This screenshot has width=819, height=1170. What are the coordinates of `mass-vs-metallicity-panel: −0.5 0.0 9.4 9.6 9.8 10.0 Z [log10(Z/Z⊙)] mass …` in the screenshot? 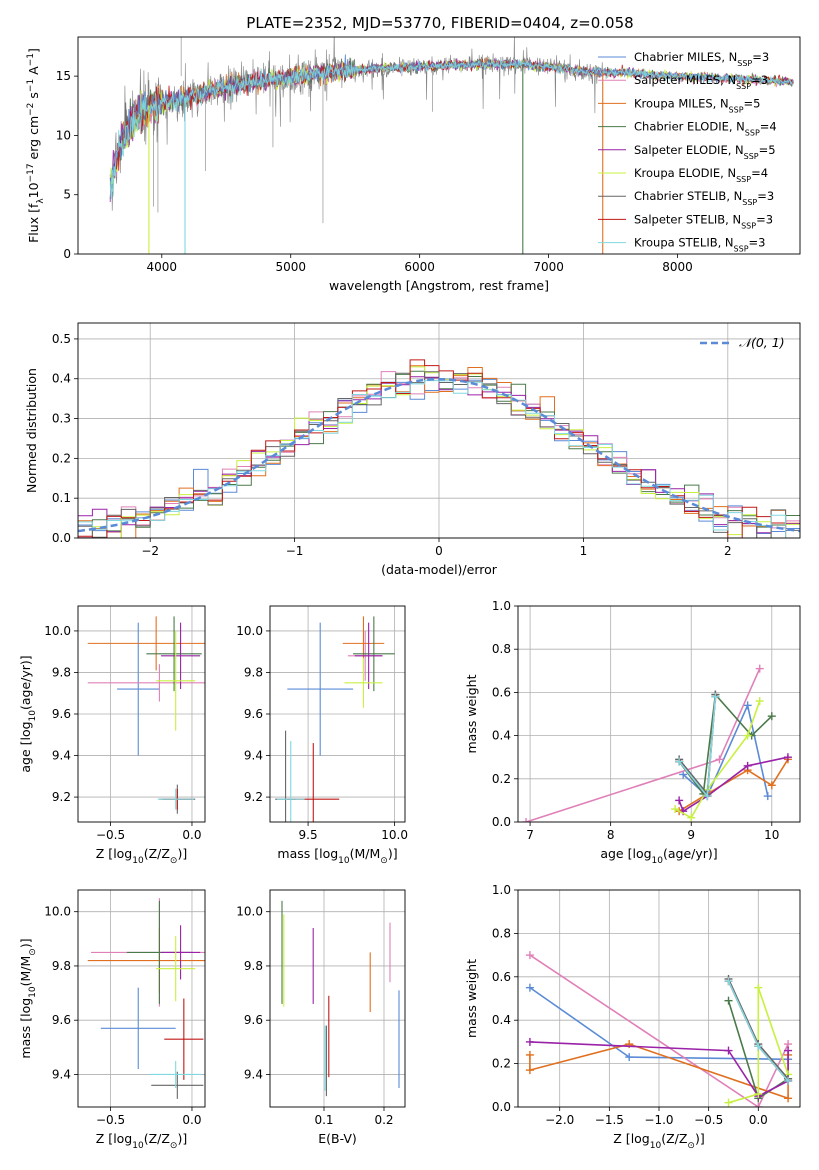 It's located at (112, 1020).